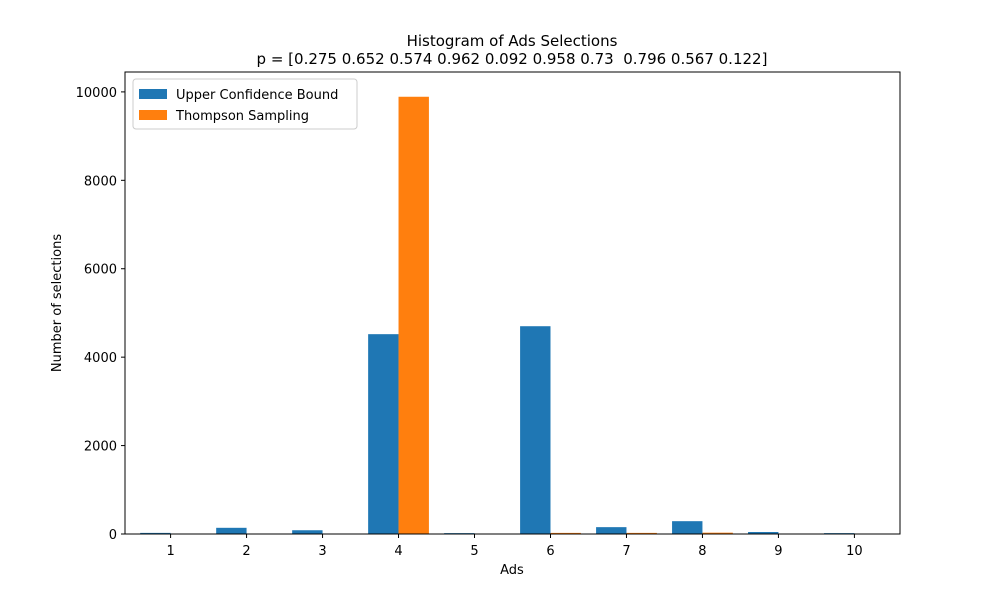 The image size is (1000, 600). Describe the element at coordinates (57, 303) in the screenshot. I see `y-axis-label: Number of selections` at that location.